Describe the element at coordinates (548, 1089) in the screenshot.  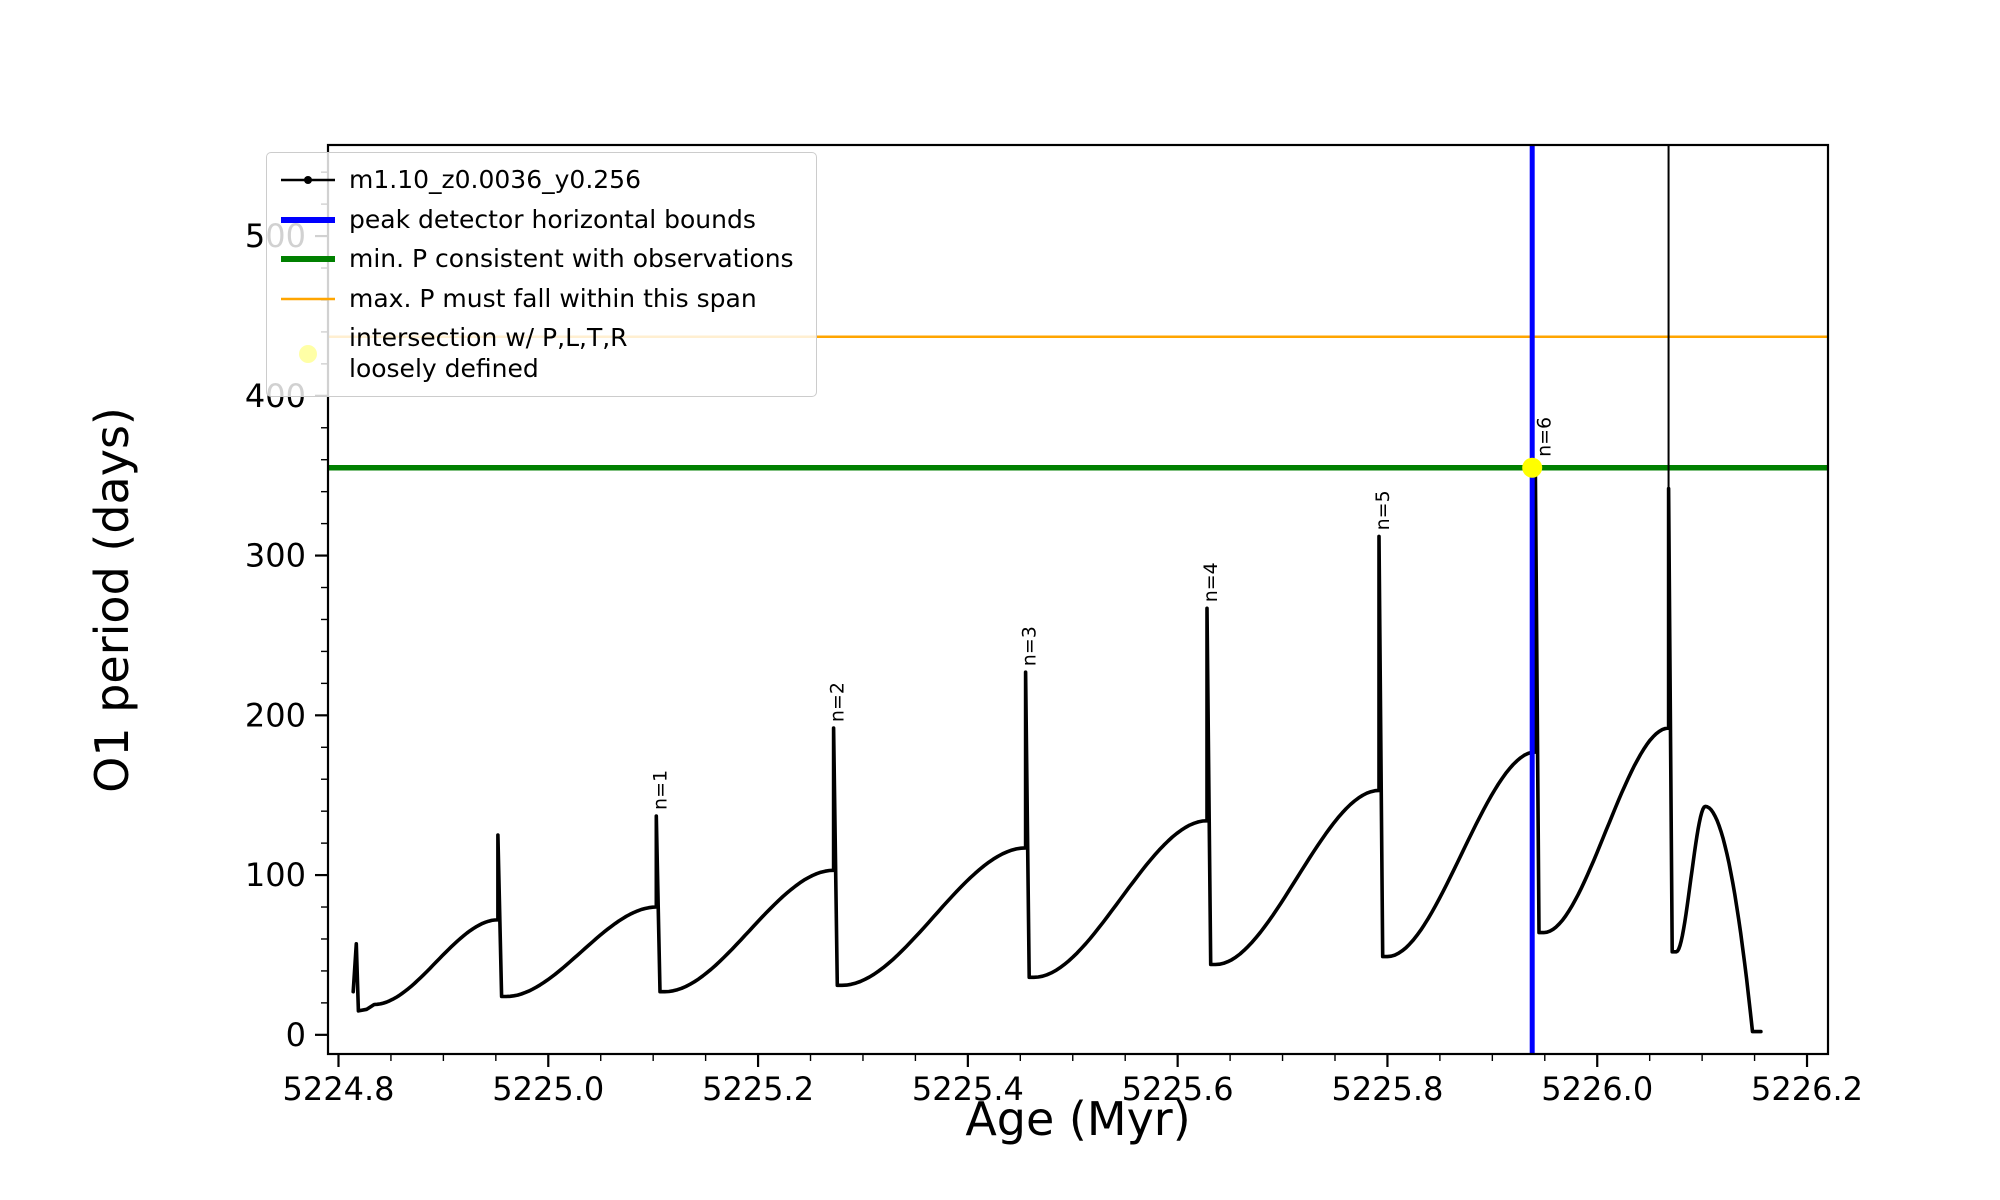
I see `x-tick-label: 5225.0` at that location.